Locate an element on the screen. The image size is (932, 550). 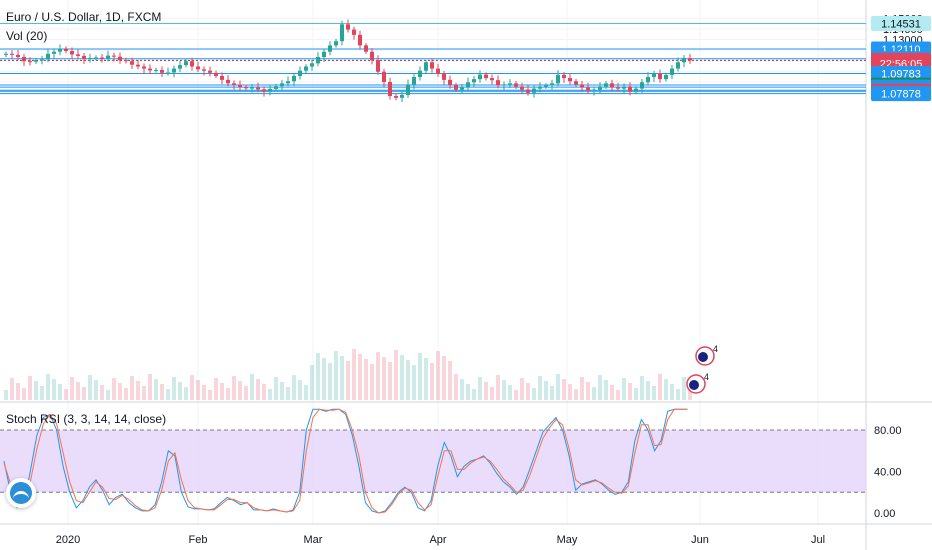
event-marker-top: 4 is located at coordinates (706, 355).